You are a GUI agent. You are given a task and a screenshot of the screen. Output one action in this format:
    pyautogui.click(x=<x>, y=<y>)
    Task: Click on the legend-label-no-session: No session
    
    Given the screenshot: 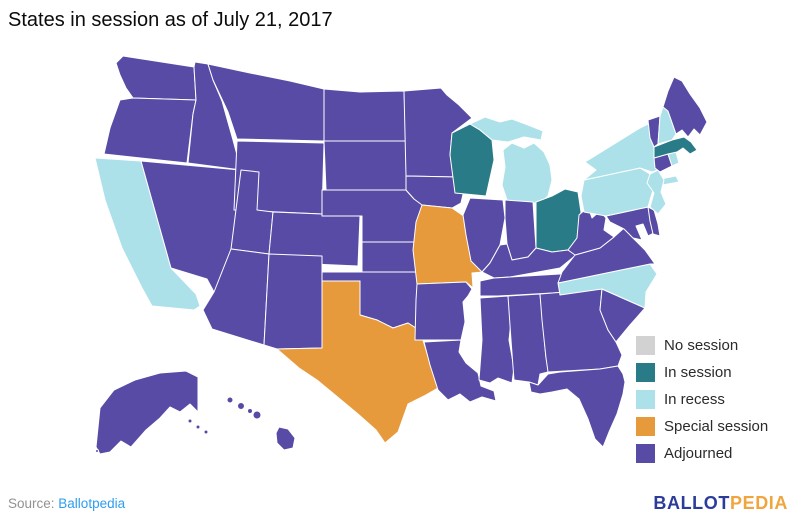 What is the action you would take?
    pyautogui.click(x=701, y=345)
    